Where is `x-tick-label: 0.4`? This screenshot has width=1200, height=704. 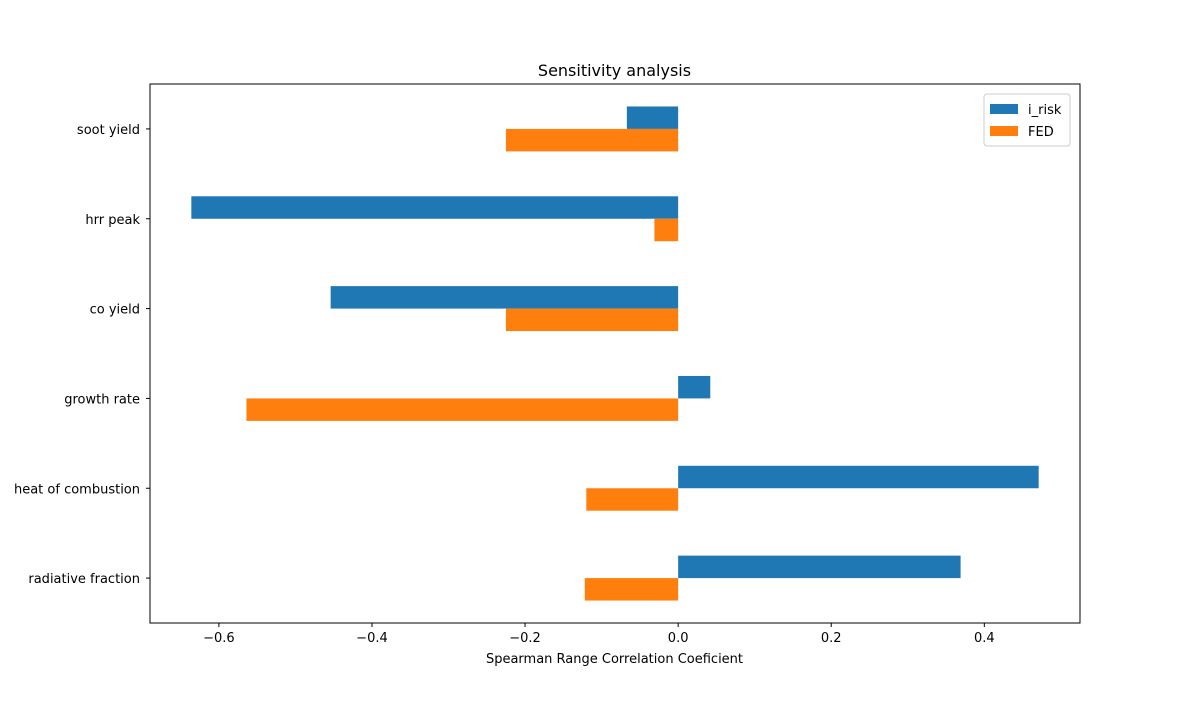
x-tick-label: 0.4 is located at coordinates (984, 638).